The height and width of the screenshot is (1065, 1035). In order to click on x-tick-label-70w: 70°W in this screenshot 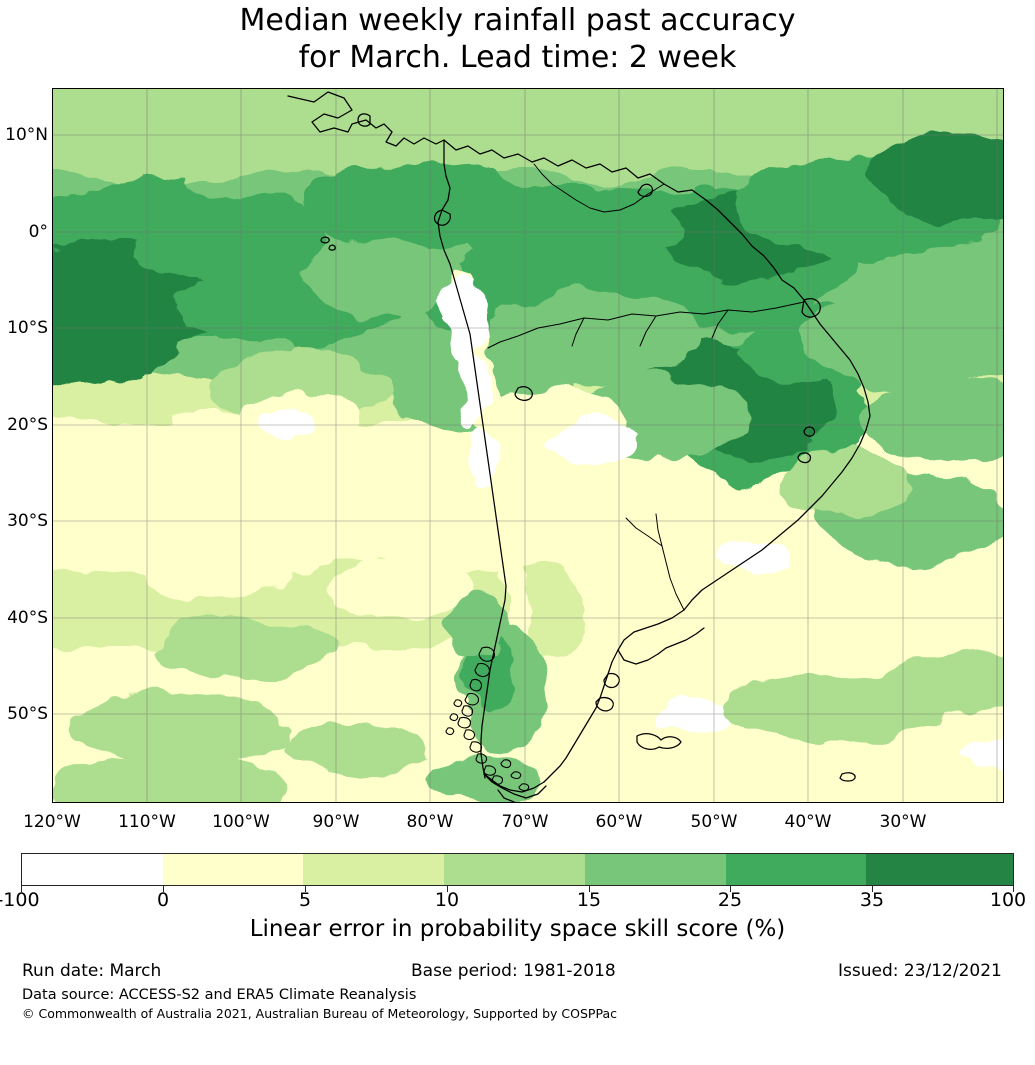, I will do `click(525, 822)`.